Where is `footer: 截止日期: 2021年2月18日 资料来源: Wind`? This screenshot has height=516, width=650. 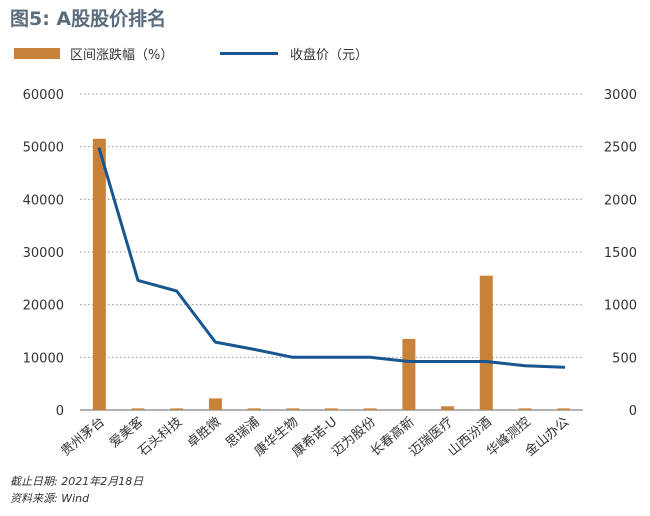
footer: 截止日期: 2021年2月18日 资料来源: Wind is located at coordinates (76, 490).